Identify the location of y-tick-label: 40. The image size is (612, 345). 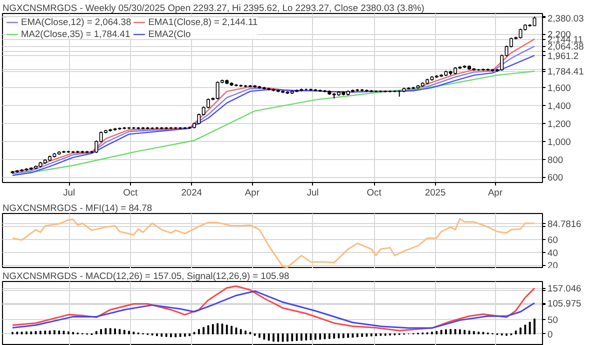
(553, 253).